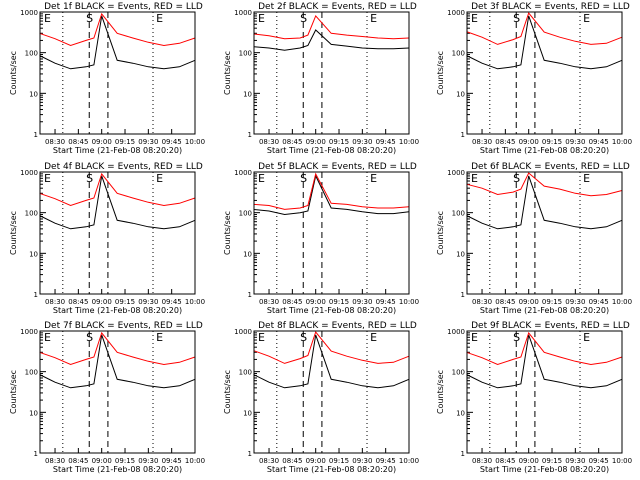 The height and width of the screenshot is (480, 640). I want to click on chart-title: Det 3f BLACK = Events, RED = LLD, so click(550, 7).